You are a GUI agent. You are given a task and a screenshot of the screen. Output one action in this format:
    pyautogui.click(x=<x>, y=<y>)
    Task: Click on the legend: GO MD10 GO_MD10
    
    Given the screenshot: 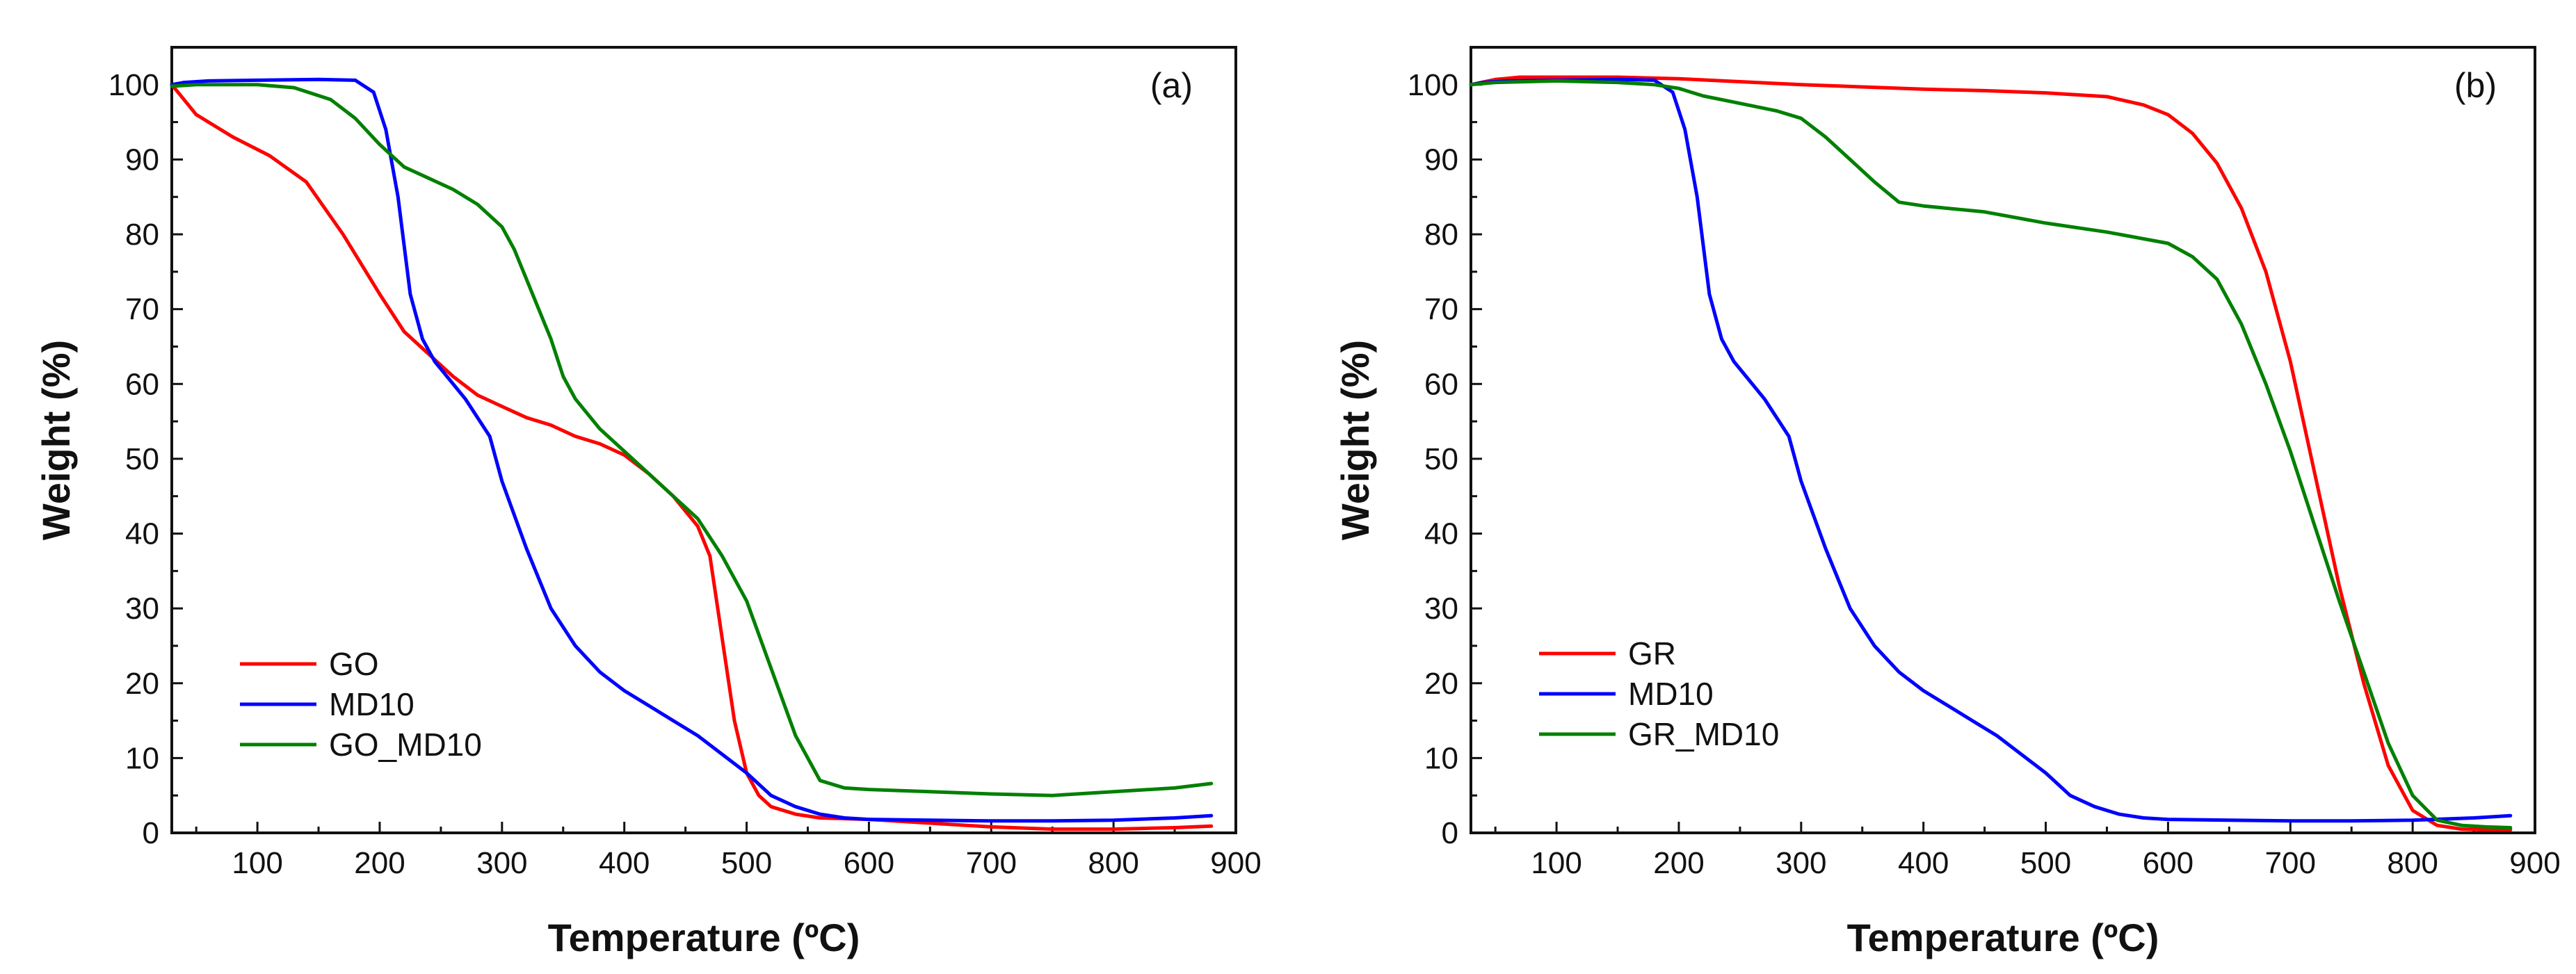 What is the action you would take?
    pyautogui.click(x=361, y=704)
    